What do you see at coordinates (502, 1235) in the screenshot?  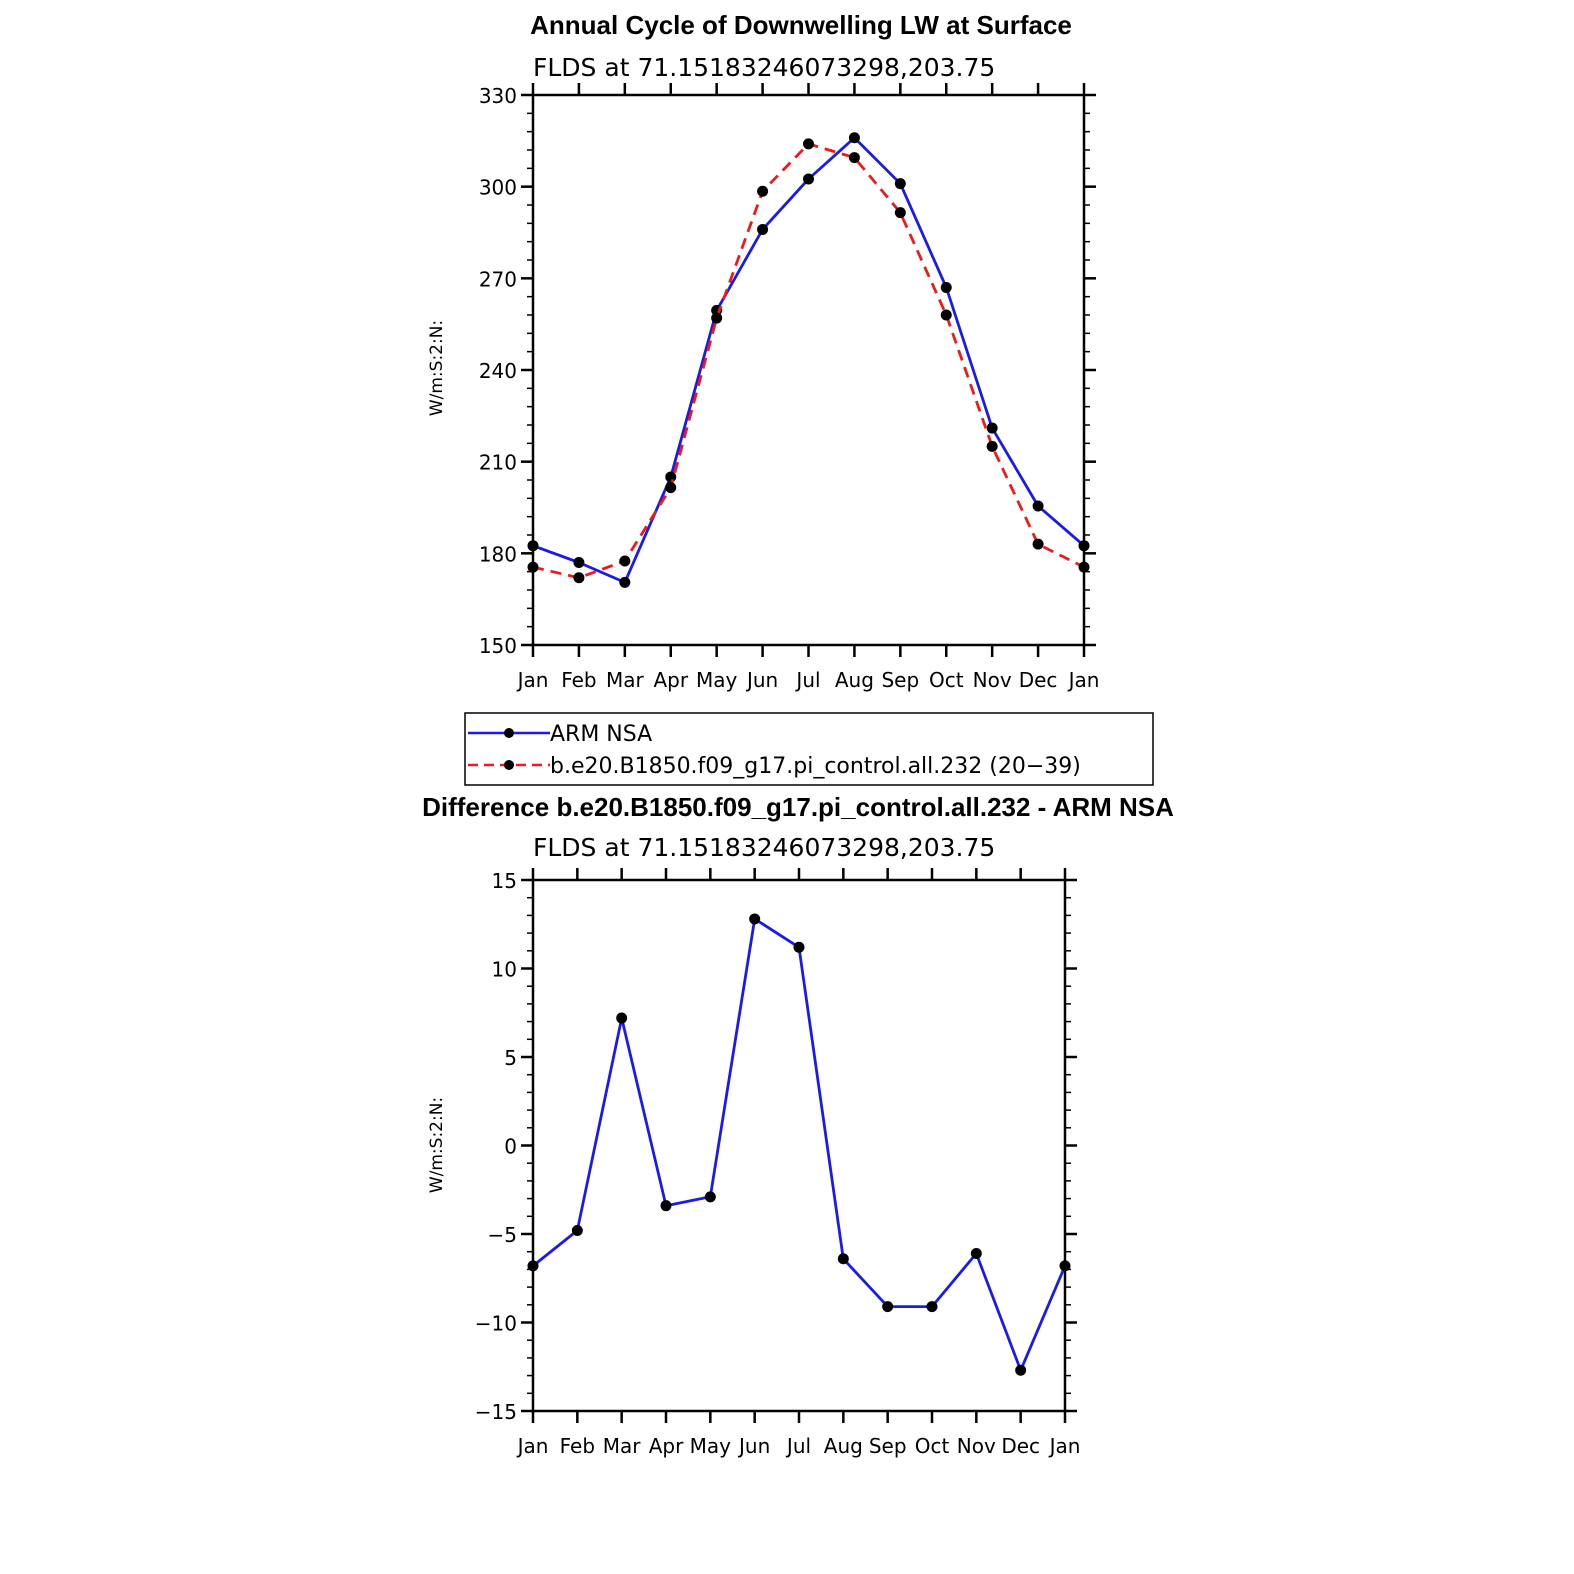 I see `bottom-chart-ytick-label: −5` at bounding box center [502, 1235].